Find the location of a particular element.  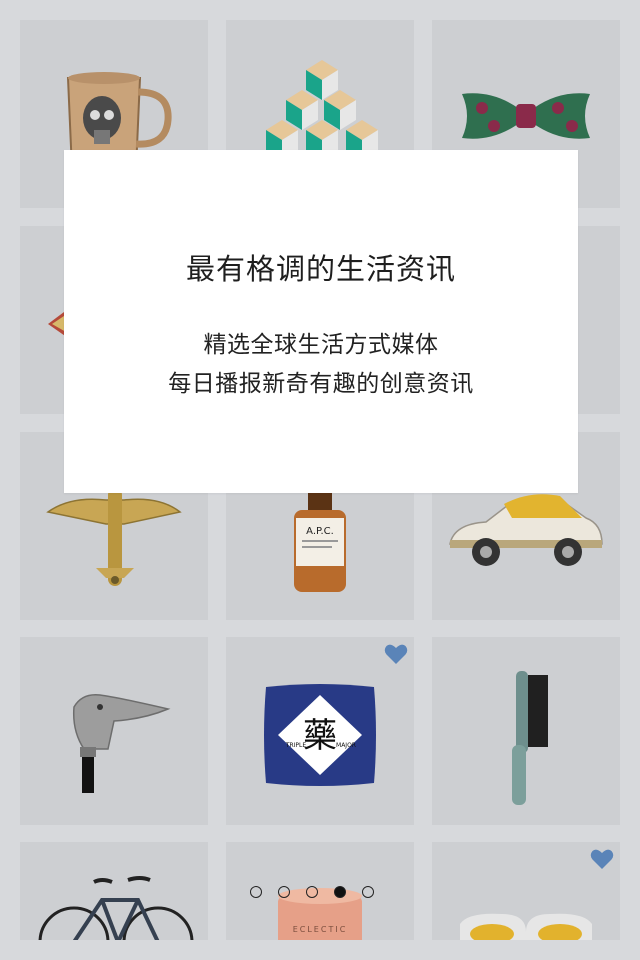

pillow-char: 藥 is located at coordinates (320, 736).